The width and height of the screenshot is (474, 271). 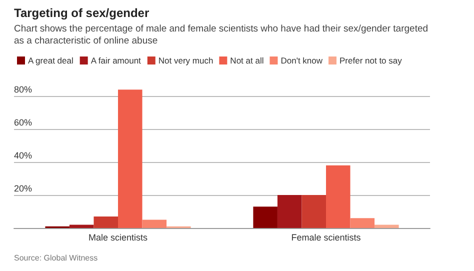 What do you see at coordinates (222, 35) in the screenshot?
I see `chart-subtitle: Chart shows the percentage of male and female scientists who have had their sex/gender targeted as a characteristic of online abuse` at bounding box center [222, 35].